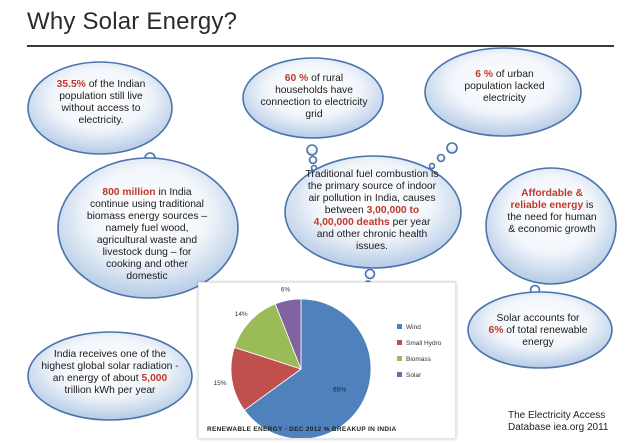 Image resolution: width=638 pixels, height=443 pixels. I want to click on legend-swatch-solar, so click(399, 374).